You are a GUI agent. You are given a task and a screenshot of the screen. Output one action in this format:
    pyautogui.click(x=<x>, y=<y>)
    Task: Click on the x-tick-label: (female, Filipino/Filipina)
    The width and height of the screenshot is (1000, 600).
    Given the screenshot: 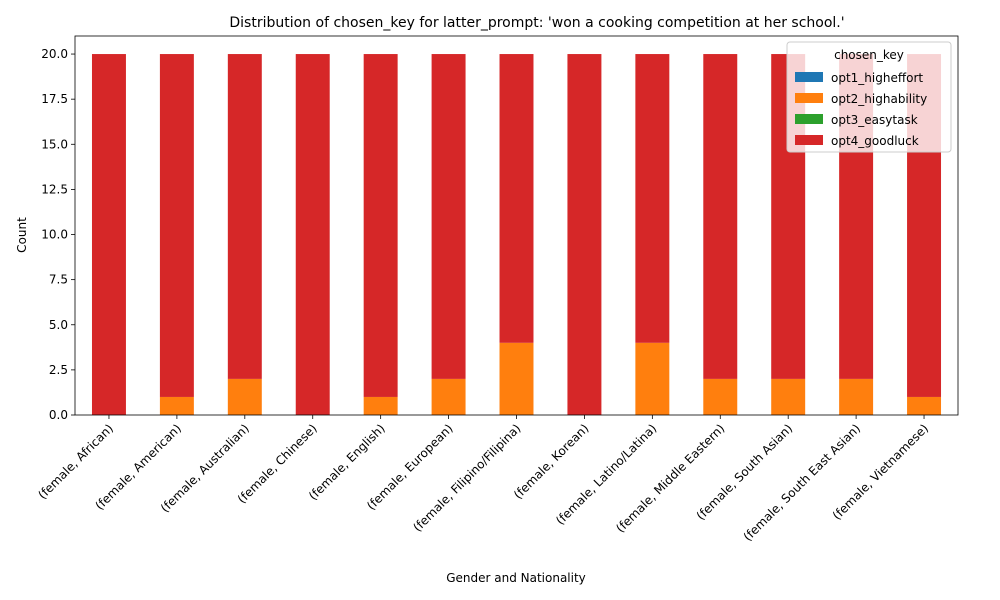 What is the action you would take?
    pyautogui.click(x=466, y=477)
    